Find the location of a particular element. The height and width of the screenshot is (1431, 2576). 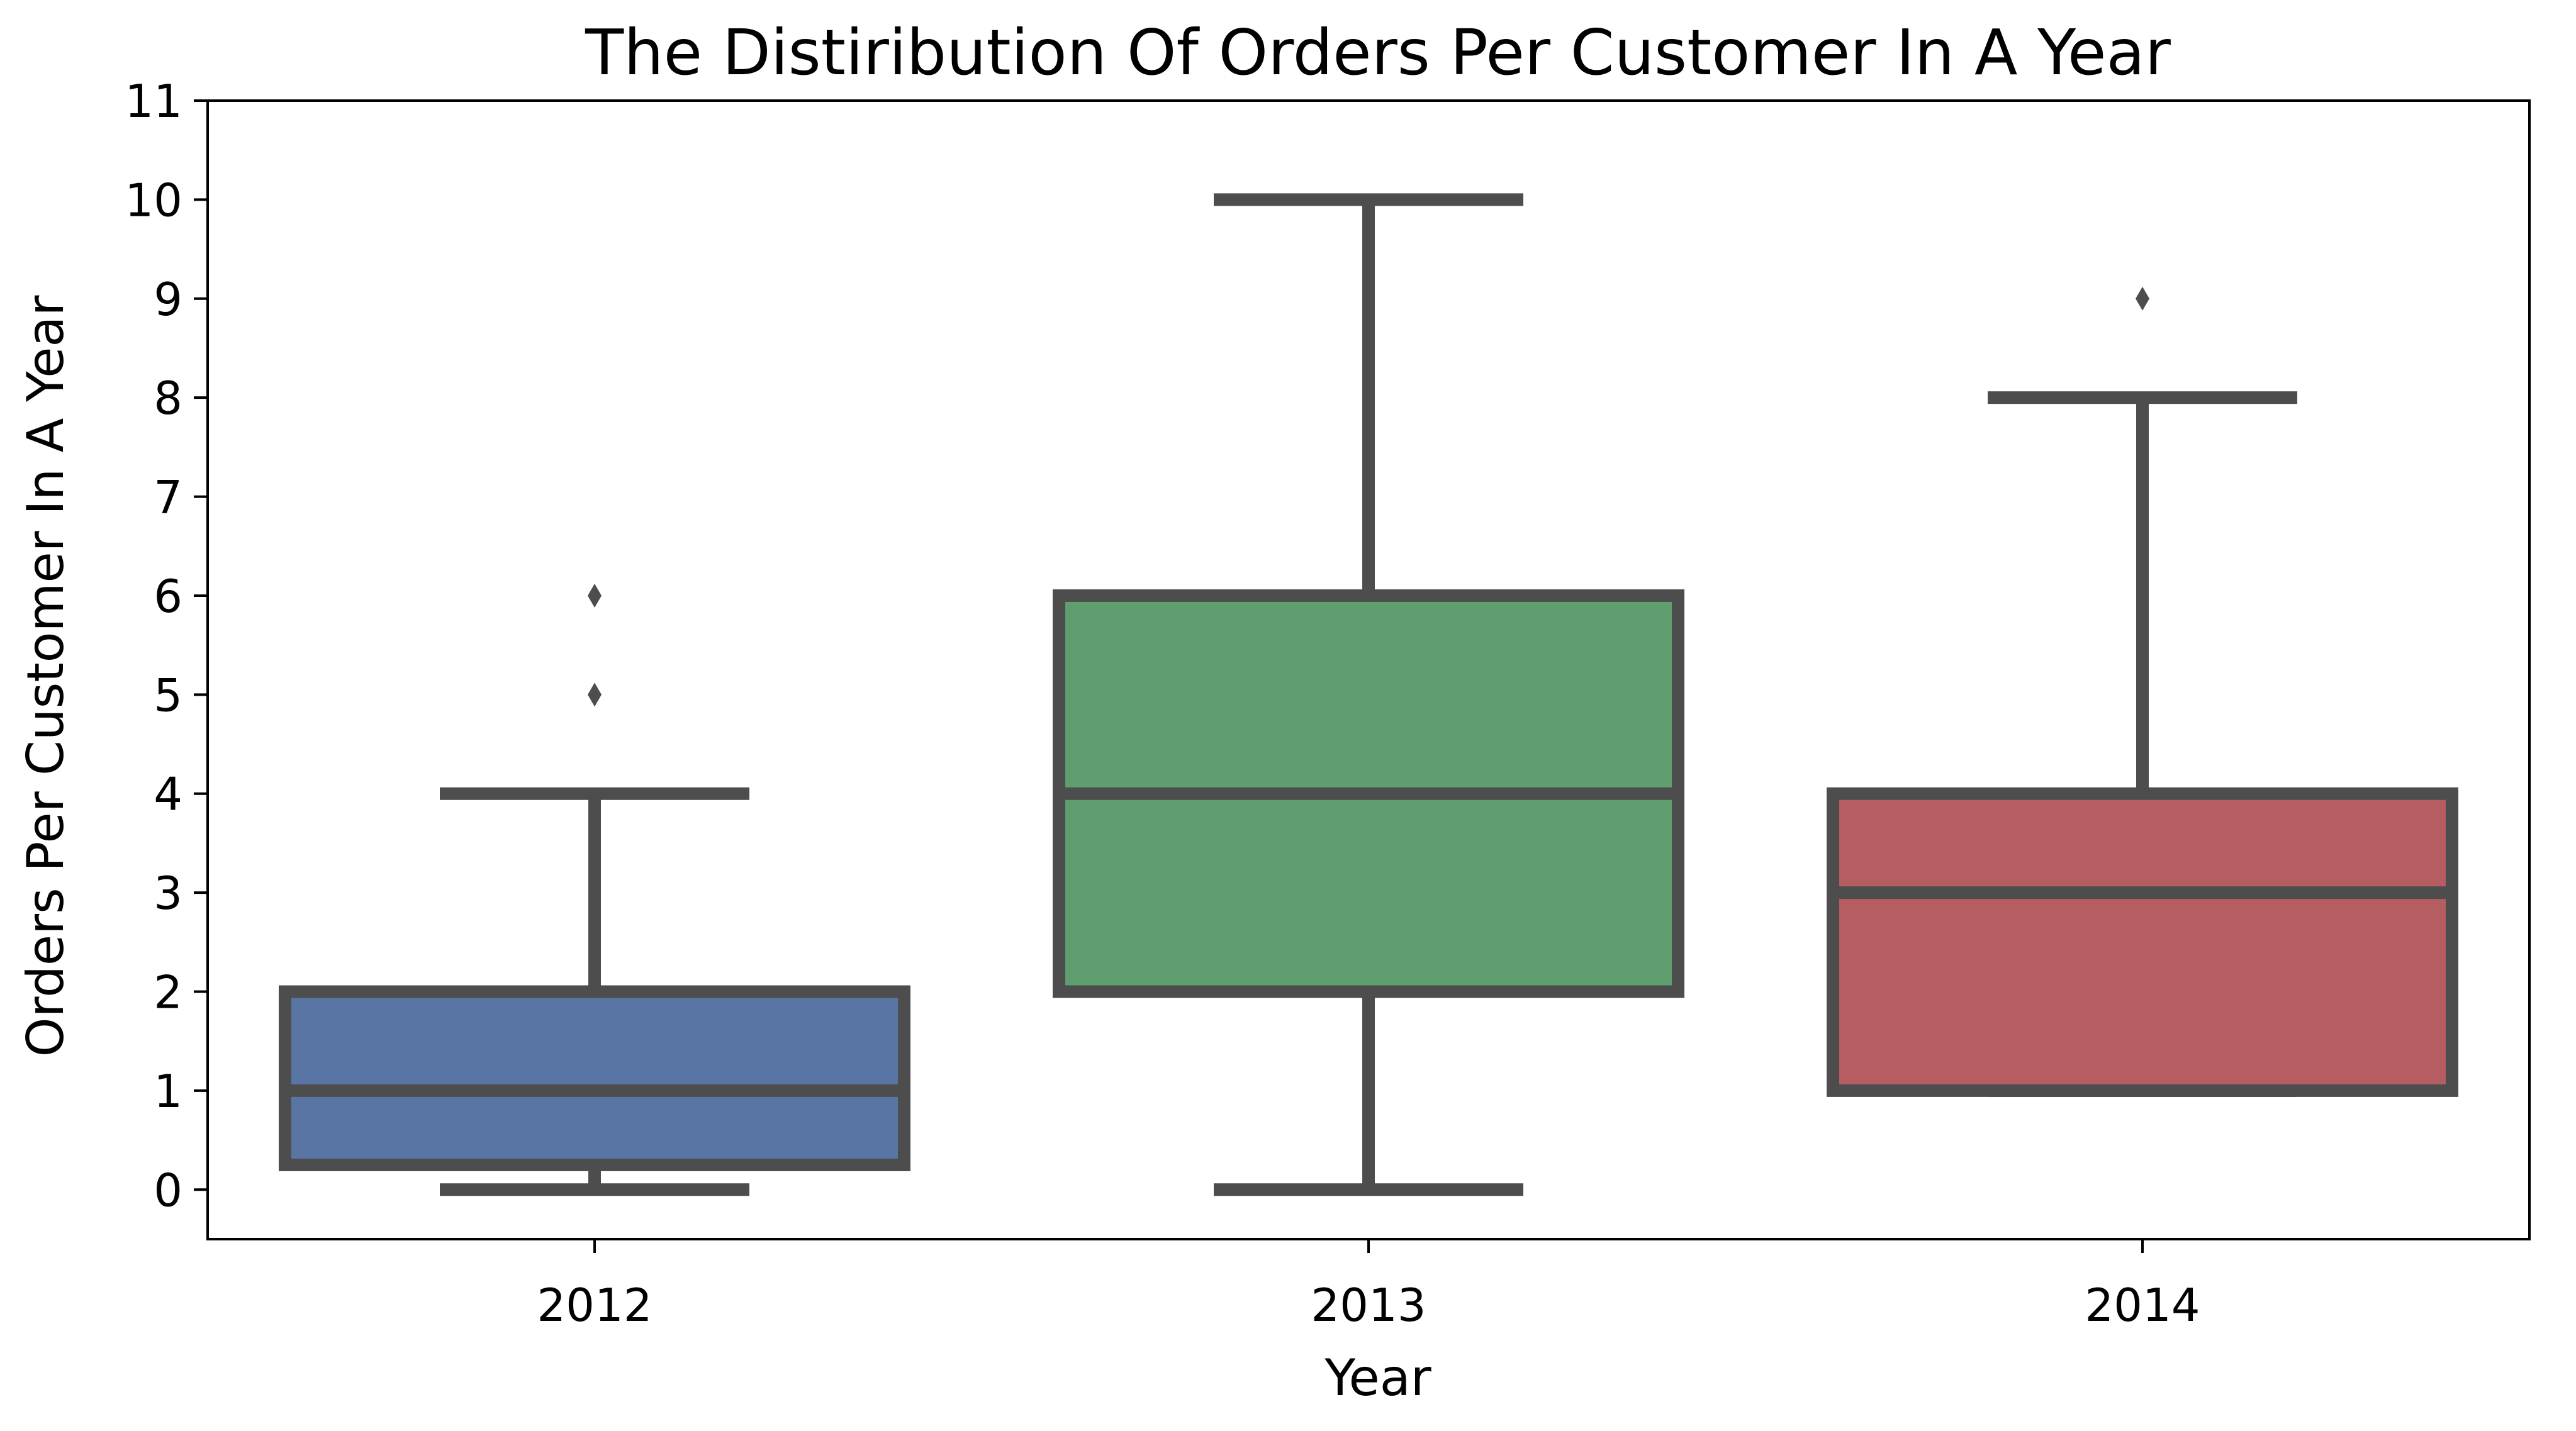

y-tick-label: 0 is located at coordinates (168, 1190).